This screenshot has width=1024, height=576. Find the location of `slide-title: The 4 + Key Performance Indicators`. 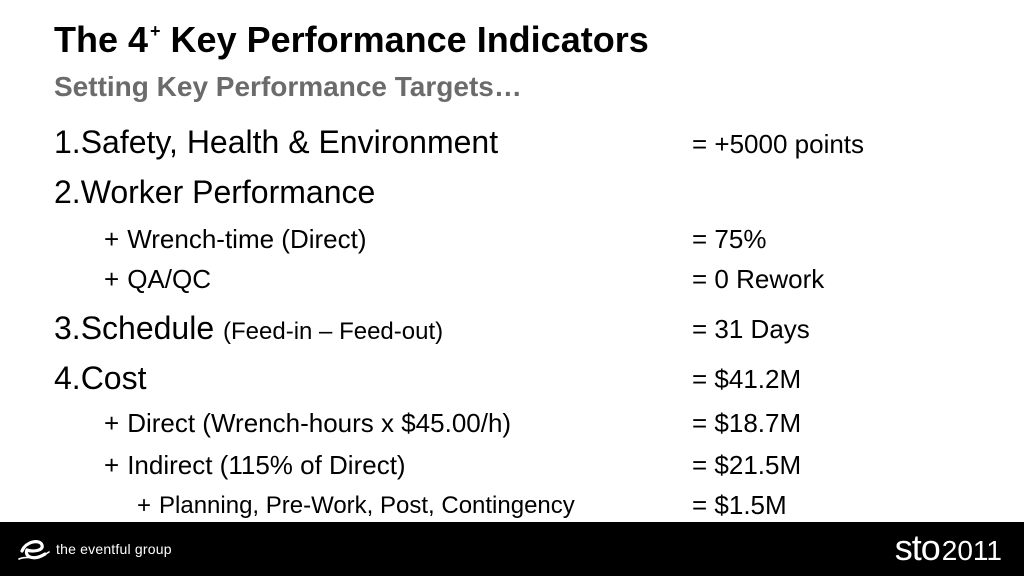

slide-title: The 4 + Key Performance Indicators is located at coordinates (351, 39).